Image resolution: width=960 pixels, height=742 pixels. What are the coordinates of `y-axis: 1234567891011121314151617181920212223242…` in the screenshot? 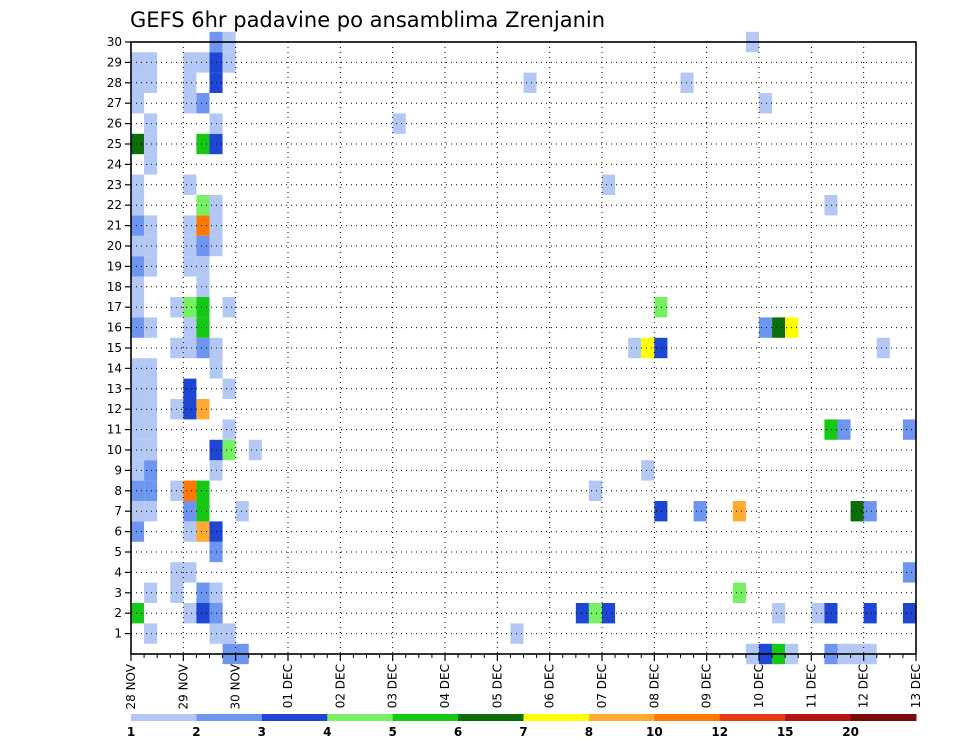 It's located at (119, 338).